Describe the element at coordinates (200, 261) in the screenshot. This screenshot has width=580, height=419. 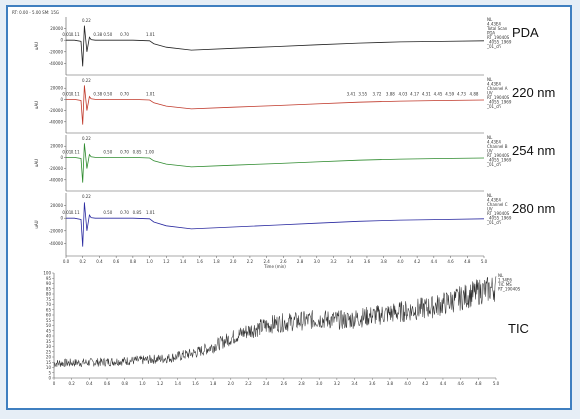
I see `x-tick-label: 1.6` at that location.